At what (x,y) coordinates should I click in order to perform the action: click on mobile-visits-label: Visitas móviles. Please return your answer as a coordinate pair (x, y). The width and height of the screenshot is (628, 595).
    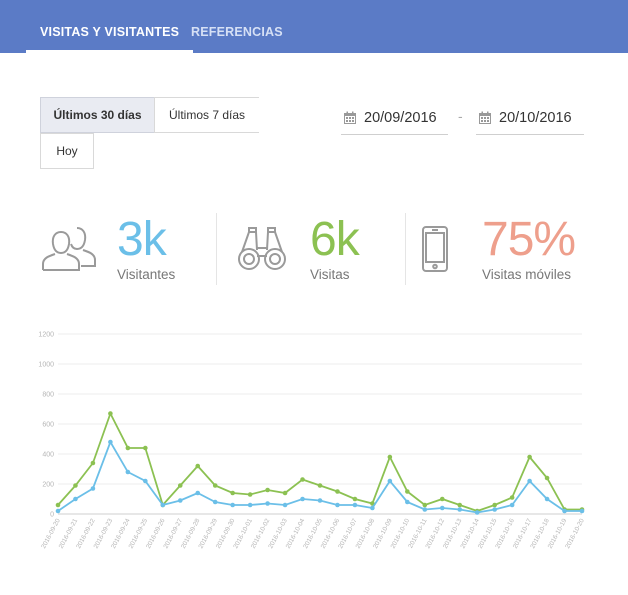
    Looking at the image, I should click on (527, 274).